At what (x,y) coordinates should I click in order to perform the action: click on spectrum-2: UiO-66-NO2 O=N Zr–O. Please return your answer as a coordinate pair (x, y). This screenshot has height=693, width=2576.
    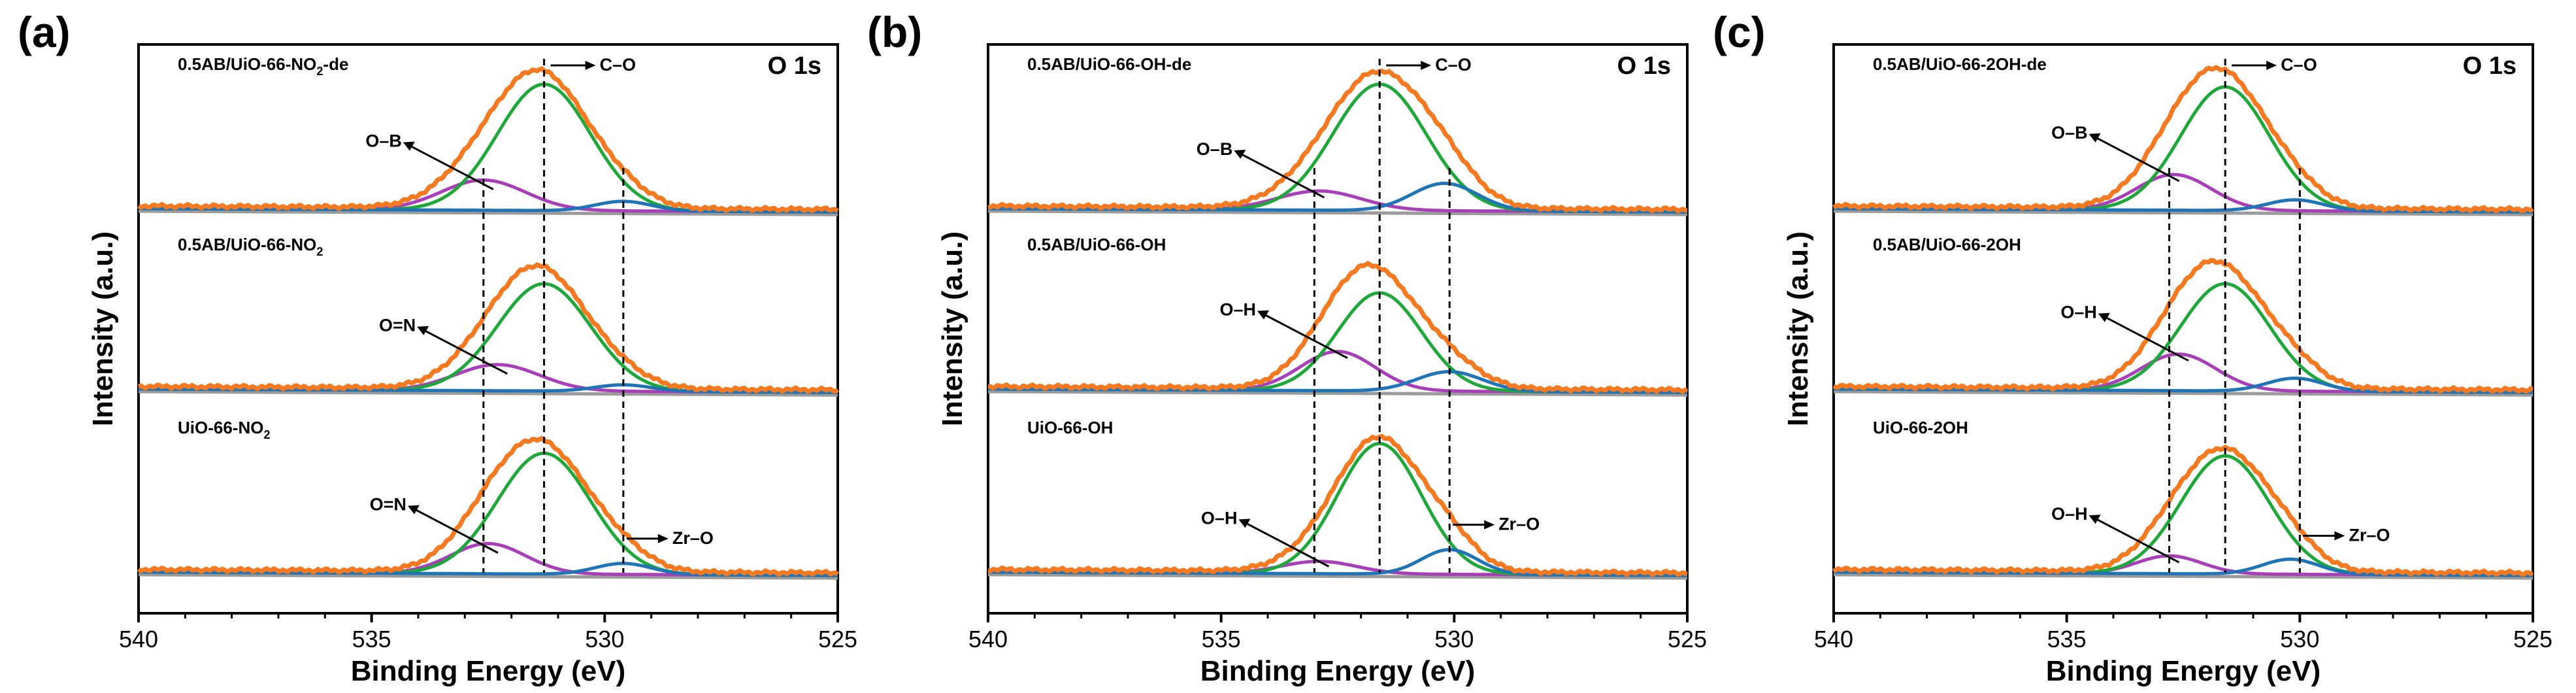
    Looking at the image, I should click on (488, 499).